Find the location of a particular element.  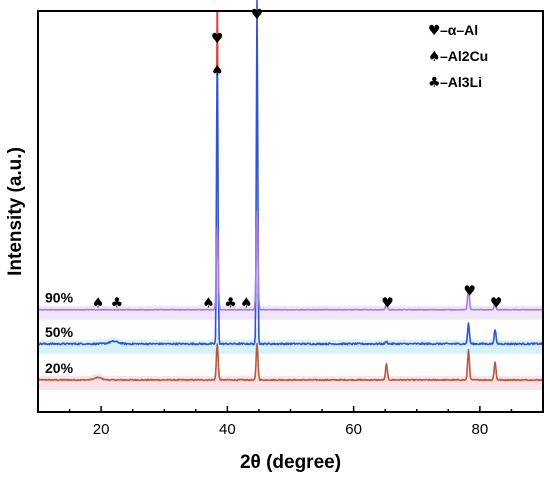

x-tick-label: 20 is located at coordinates (101, 429).